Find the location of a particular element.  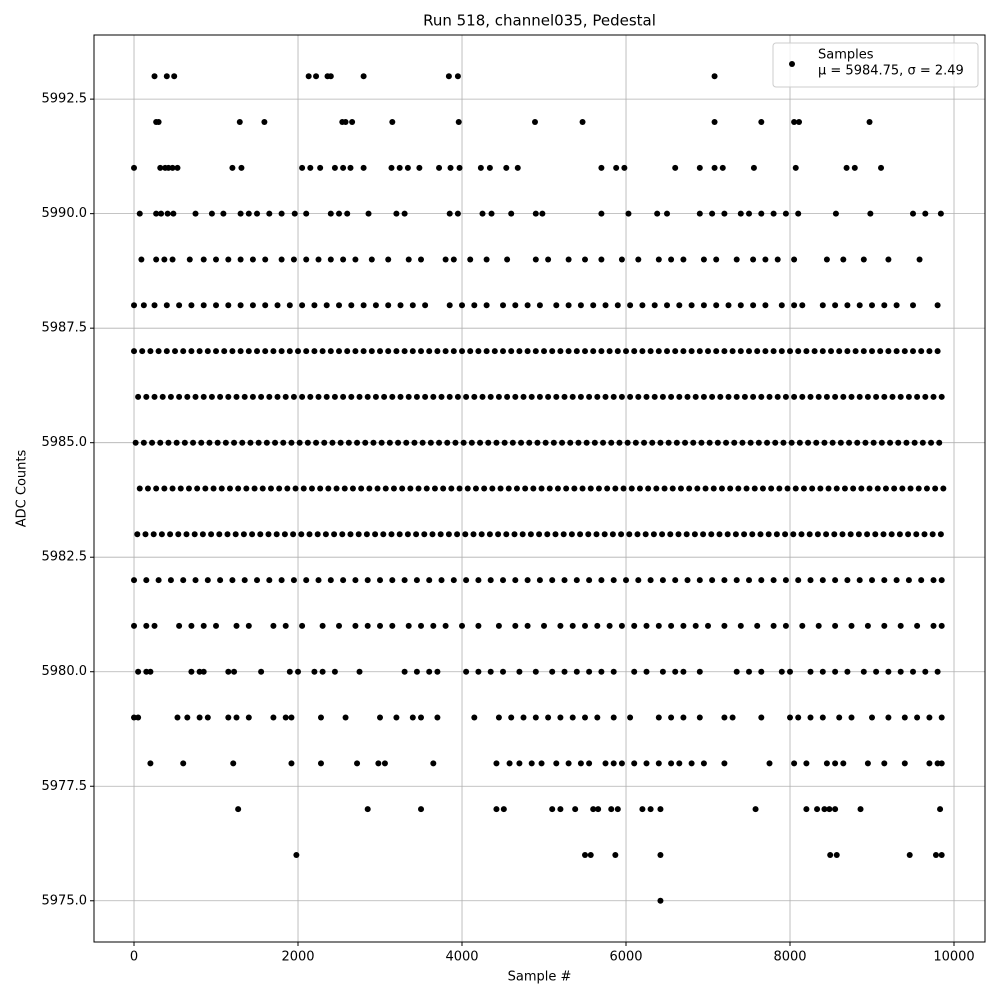

x-tick-label: 6000 is located at coordinates (625, 957).